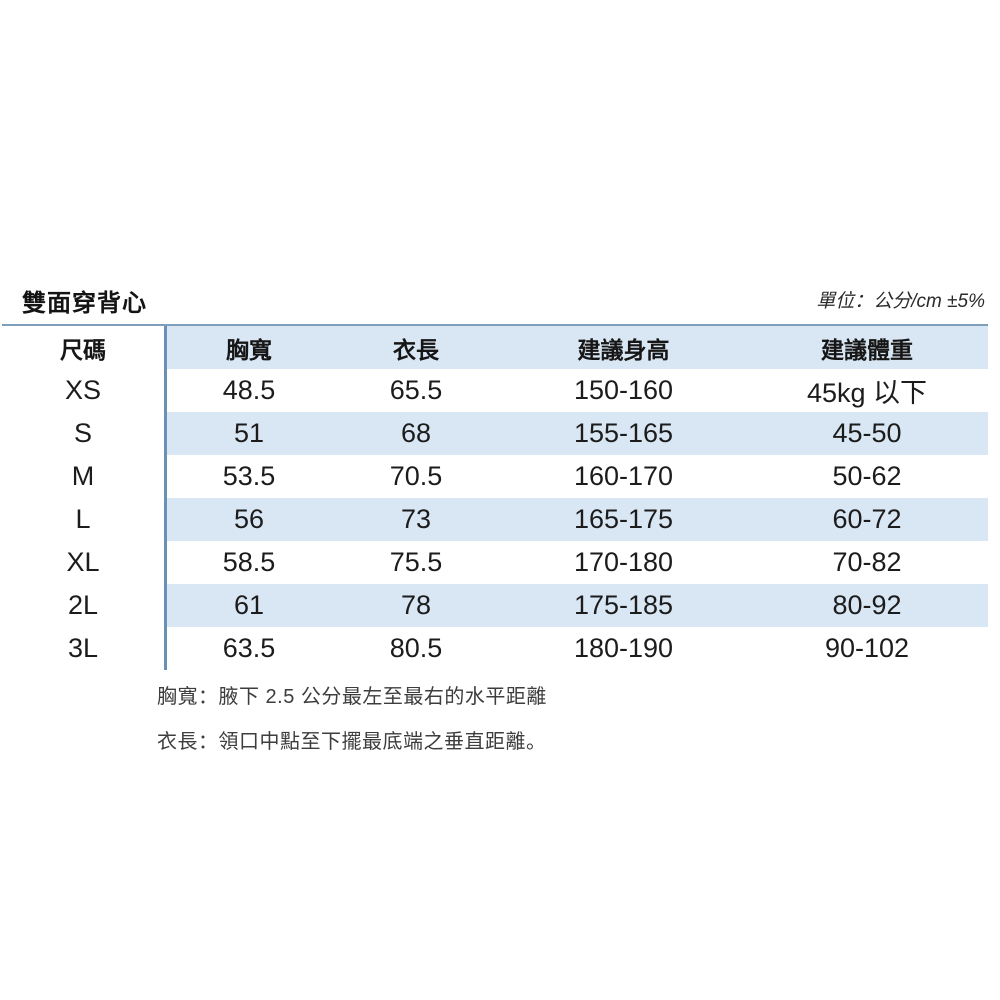 This screenshot has height=1000, width=1000. I want to click on cell-garment-length: 73, so click(416, 519).